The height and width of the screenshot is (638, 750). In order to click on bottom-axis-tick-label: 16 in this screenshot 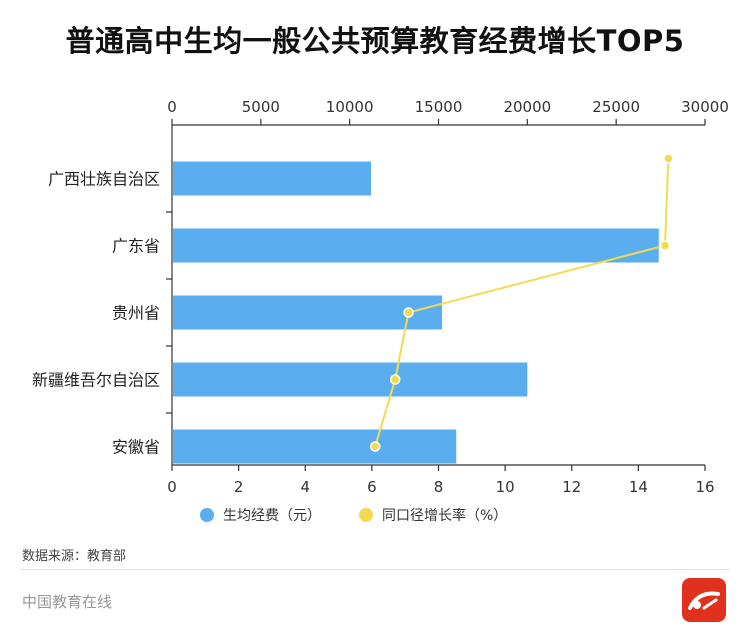, I will do `click(704, 487)`.